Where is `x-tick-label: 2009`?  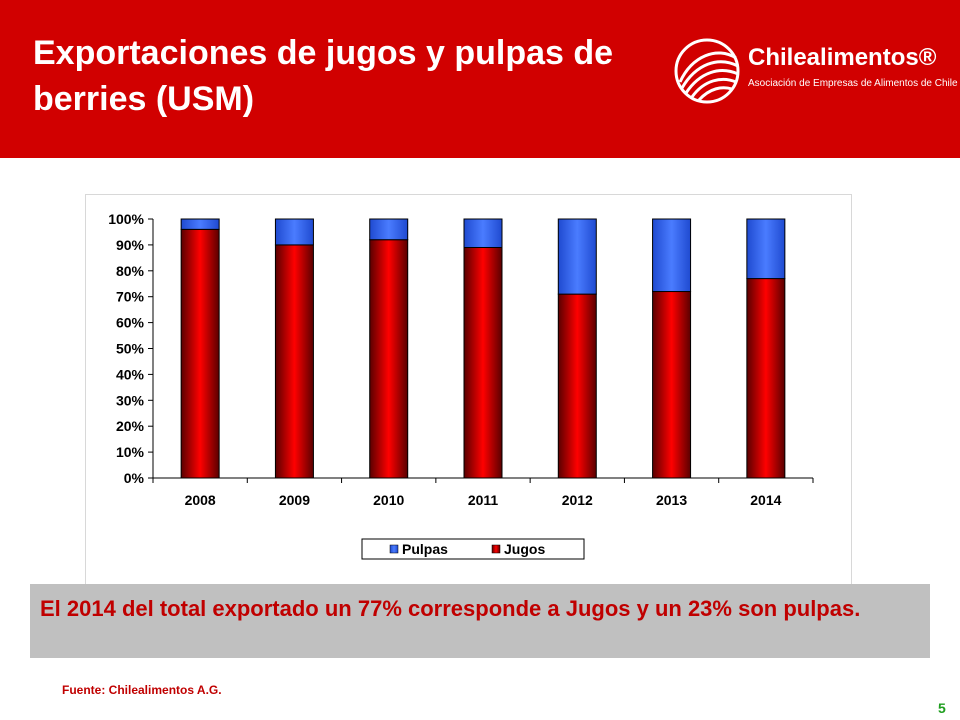
x-tick-label: 2009 is located at coordinates (294, 500).